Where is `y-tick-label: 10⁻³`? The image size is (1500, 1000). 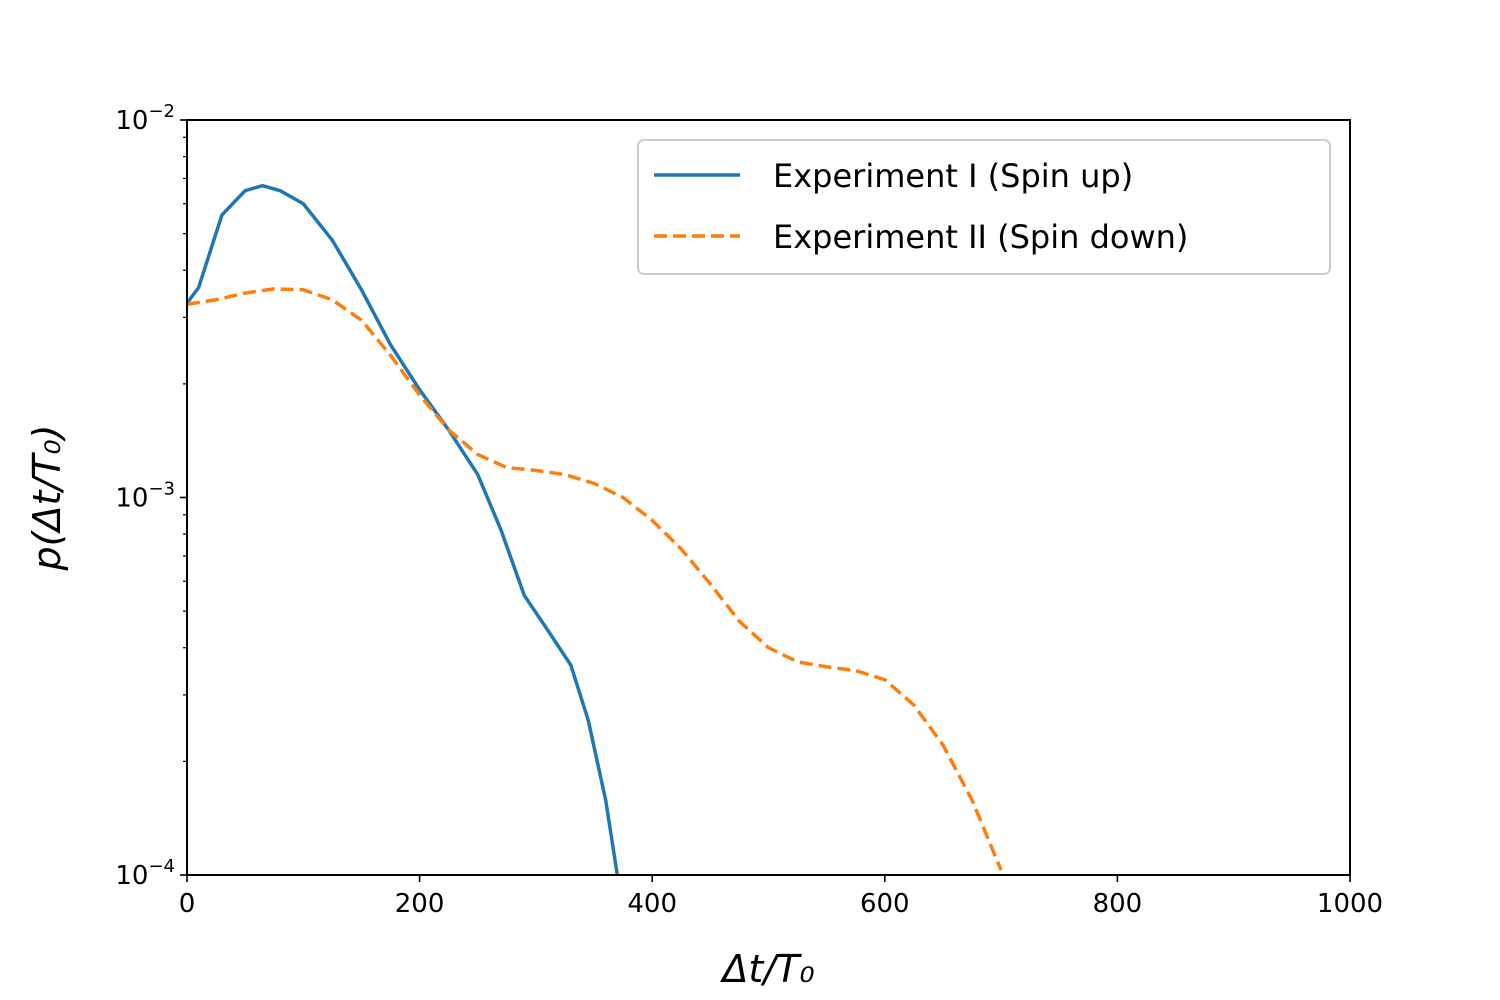
y-tick-label: 10⁻³ is located at coordinates (145, 496).